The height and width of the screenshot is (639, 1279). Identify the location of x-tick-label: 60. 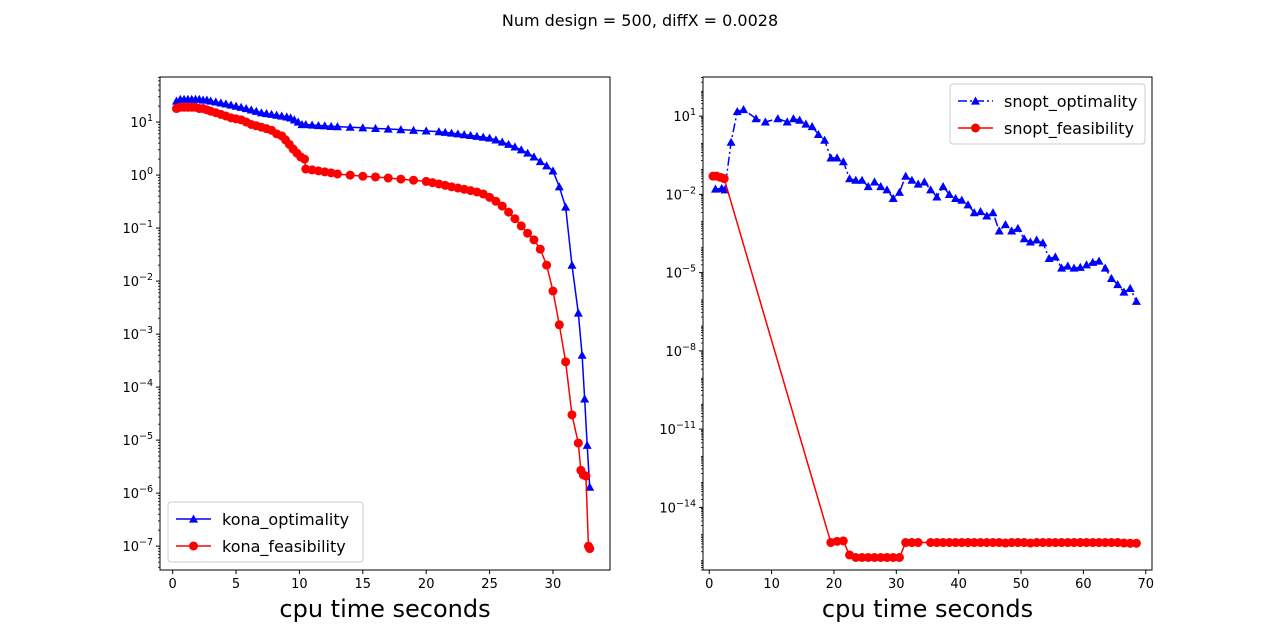
(1083, 584).